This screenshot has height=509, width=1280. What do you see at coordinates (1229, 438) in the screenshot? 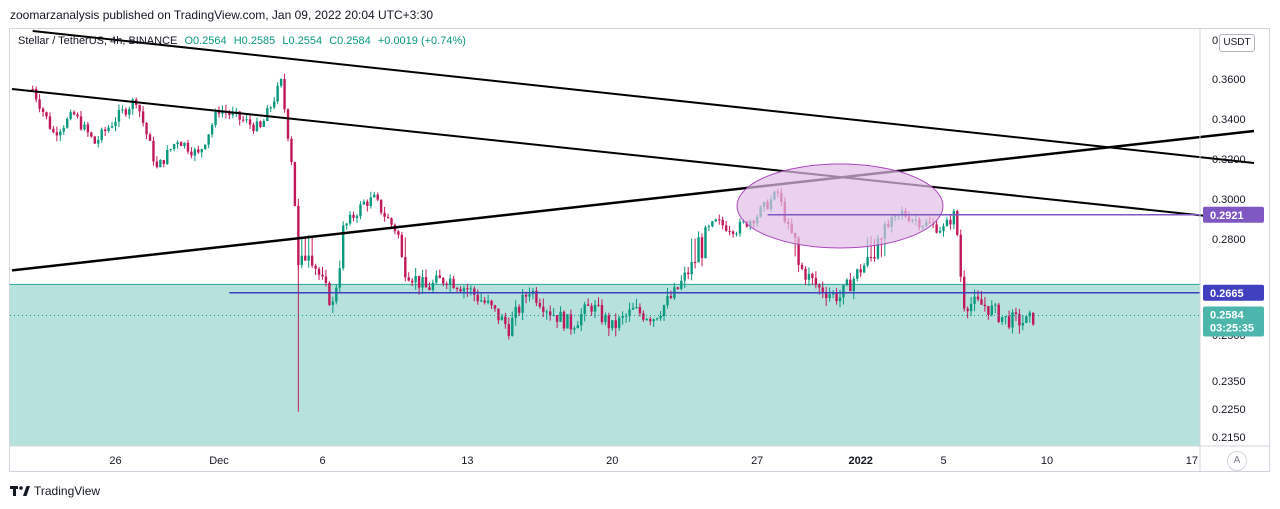
I see `y-tick-label: 0.2150` at bounding box center [1229, 438].